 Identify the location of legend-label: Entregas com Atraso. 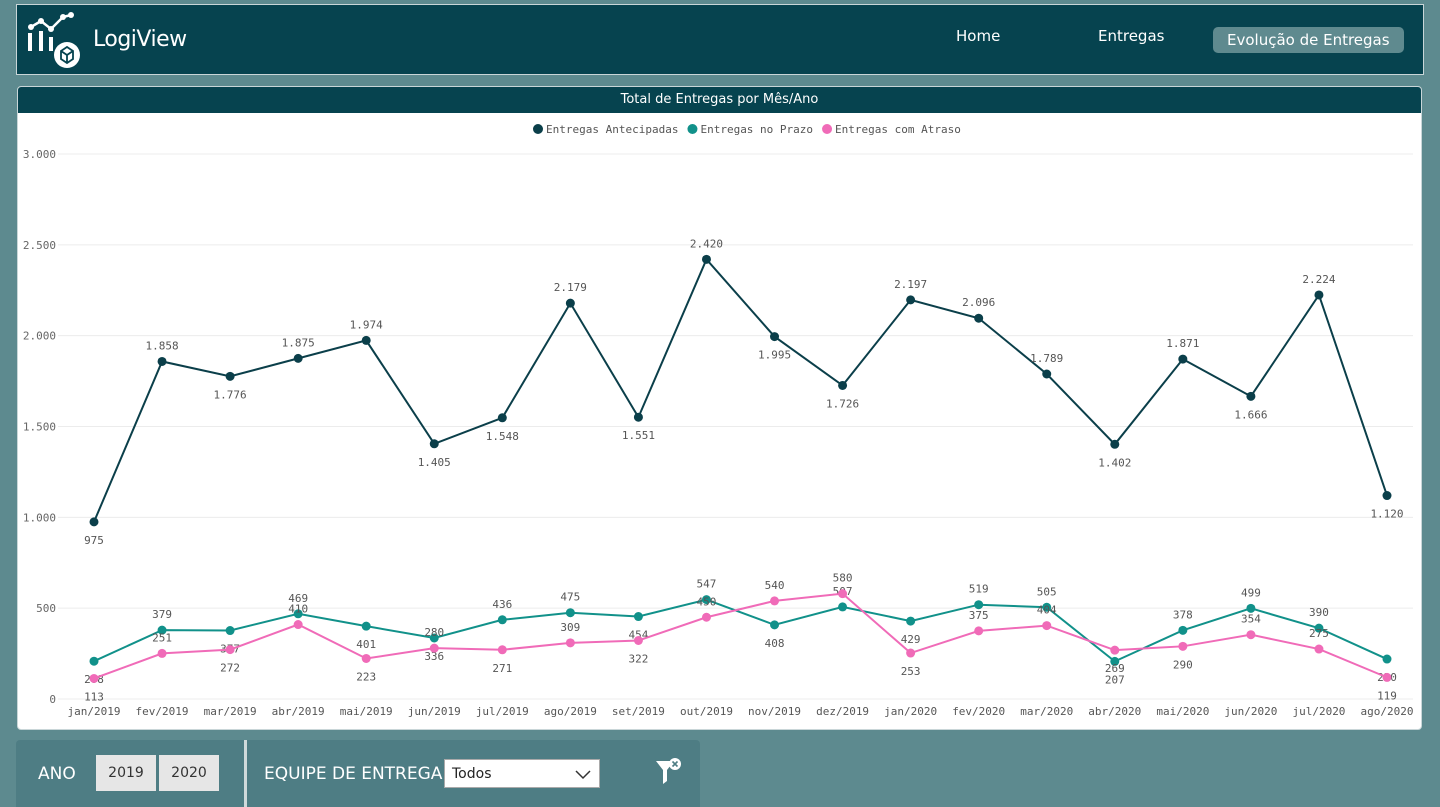
(898, 129).